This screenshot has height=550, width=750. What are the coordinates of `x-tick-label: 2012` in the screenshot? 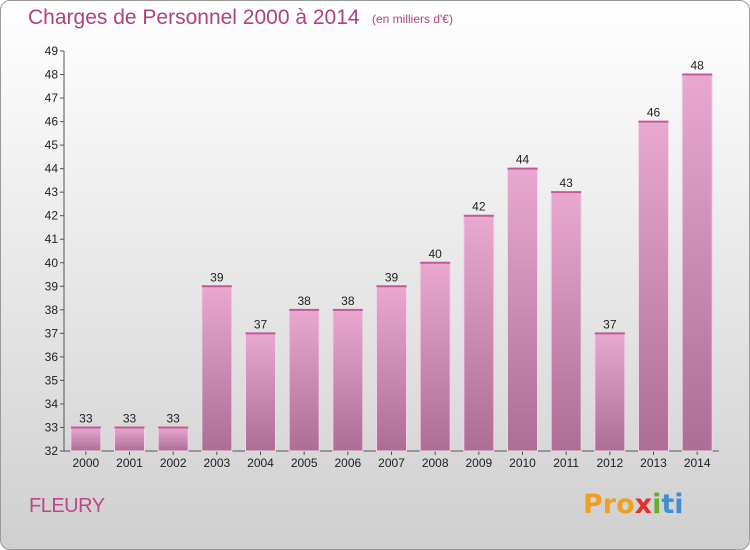 It's located at (609, 463).